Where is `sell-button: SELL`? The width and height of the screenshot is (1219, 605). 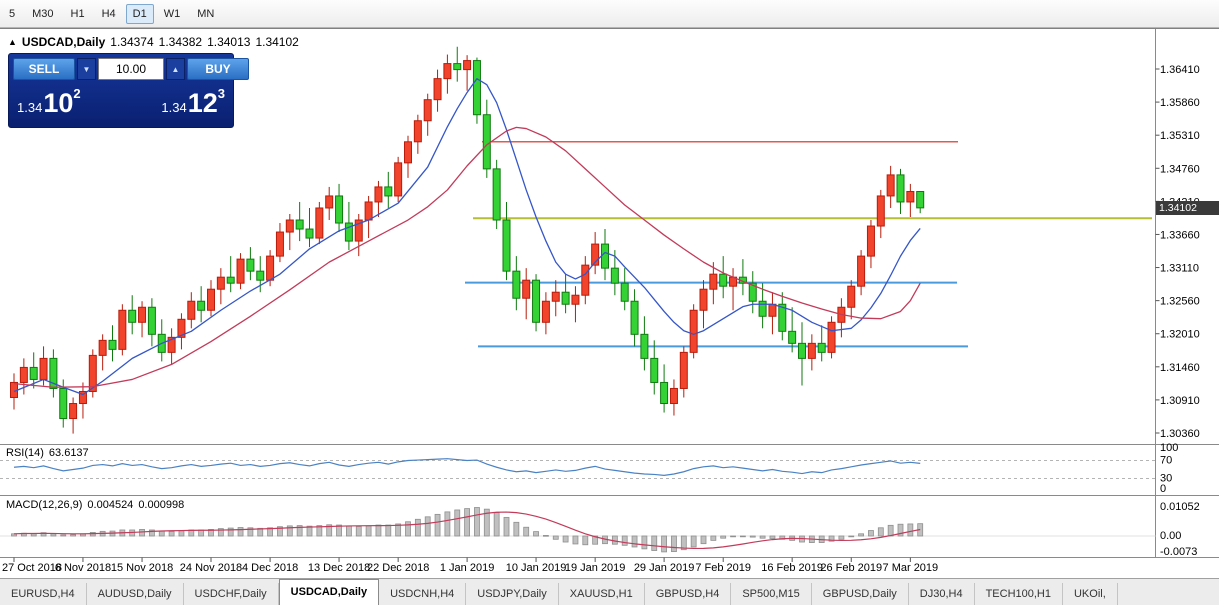
sell-button: SELL is located at coordinates (44, 69).